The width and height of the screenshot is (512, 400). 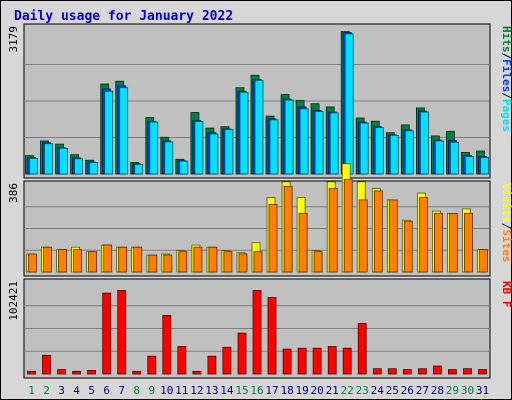 I want to click on x-tick-label: 22, so click(x=347, y=390).